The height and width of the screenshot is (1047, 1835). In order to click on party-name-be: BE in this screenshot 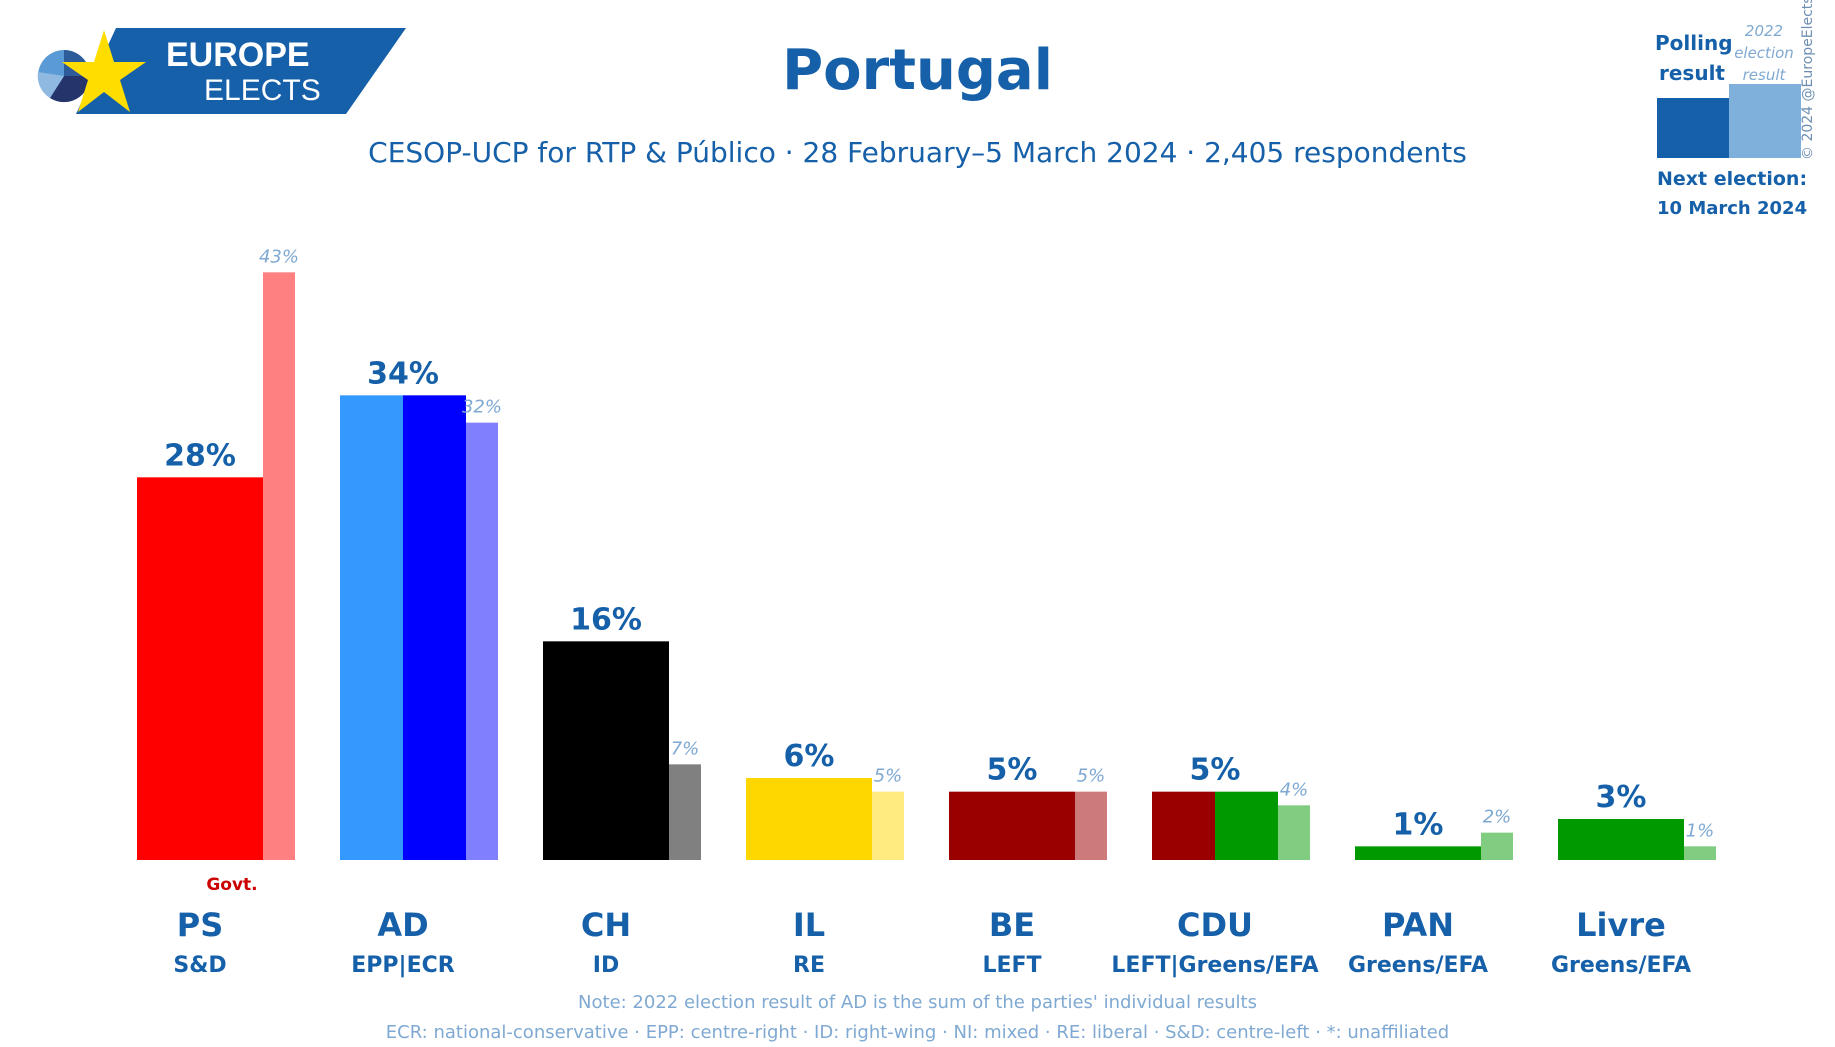, I will do `click(1012, 925)`.